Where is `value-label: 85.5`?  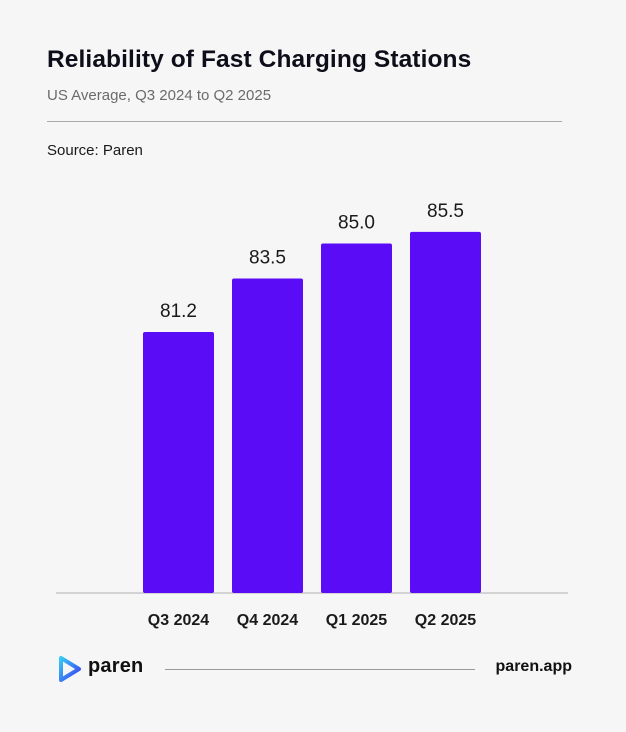 value-label: 85.5 is located at coordinates (445, 211).